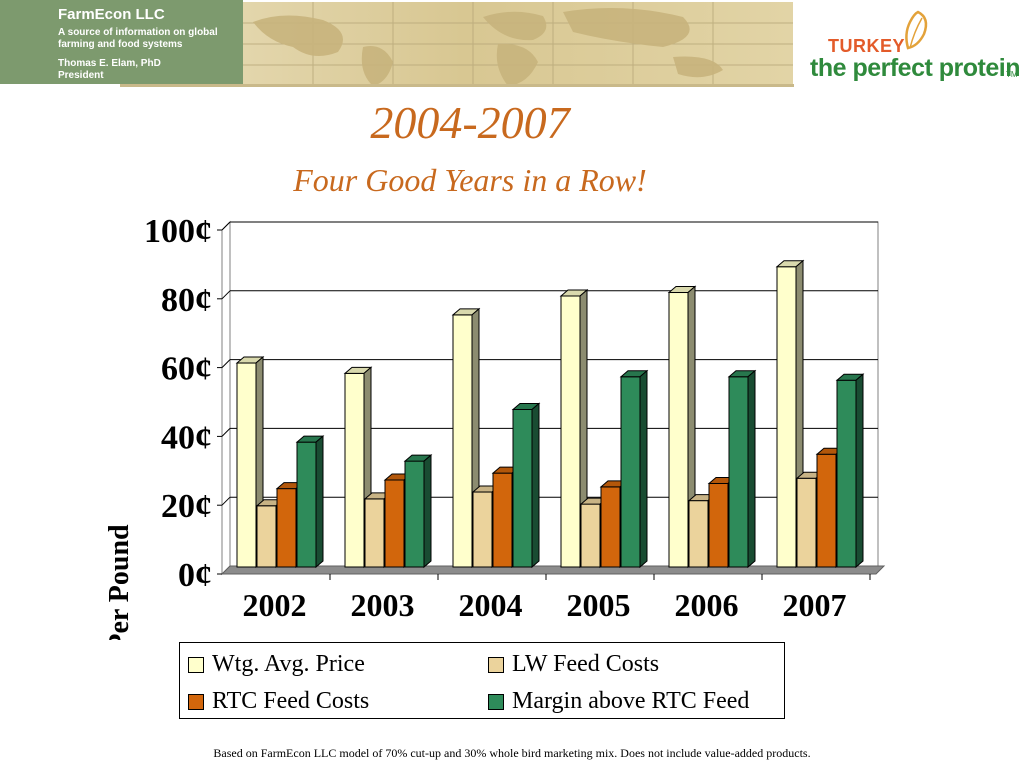  I want to click on x-axis-ticks: 2002 2003 2004 2005 2006 2007, so click(557, 598).